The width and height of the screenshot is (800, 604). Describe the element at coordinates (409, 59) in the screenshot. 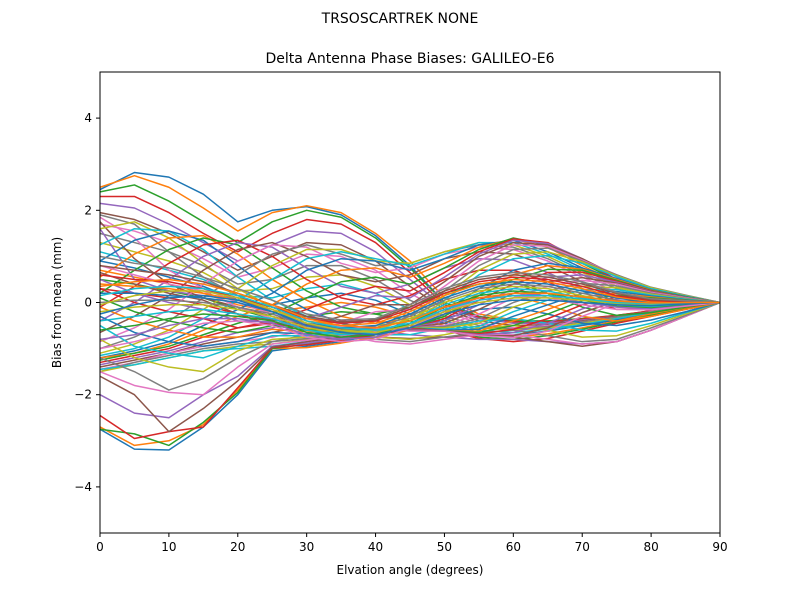

I see `chart-title: Delta Antenna Phase Biases: GALILEO-E6` at that location.